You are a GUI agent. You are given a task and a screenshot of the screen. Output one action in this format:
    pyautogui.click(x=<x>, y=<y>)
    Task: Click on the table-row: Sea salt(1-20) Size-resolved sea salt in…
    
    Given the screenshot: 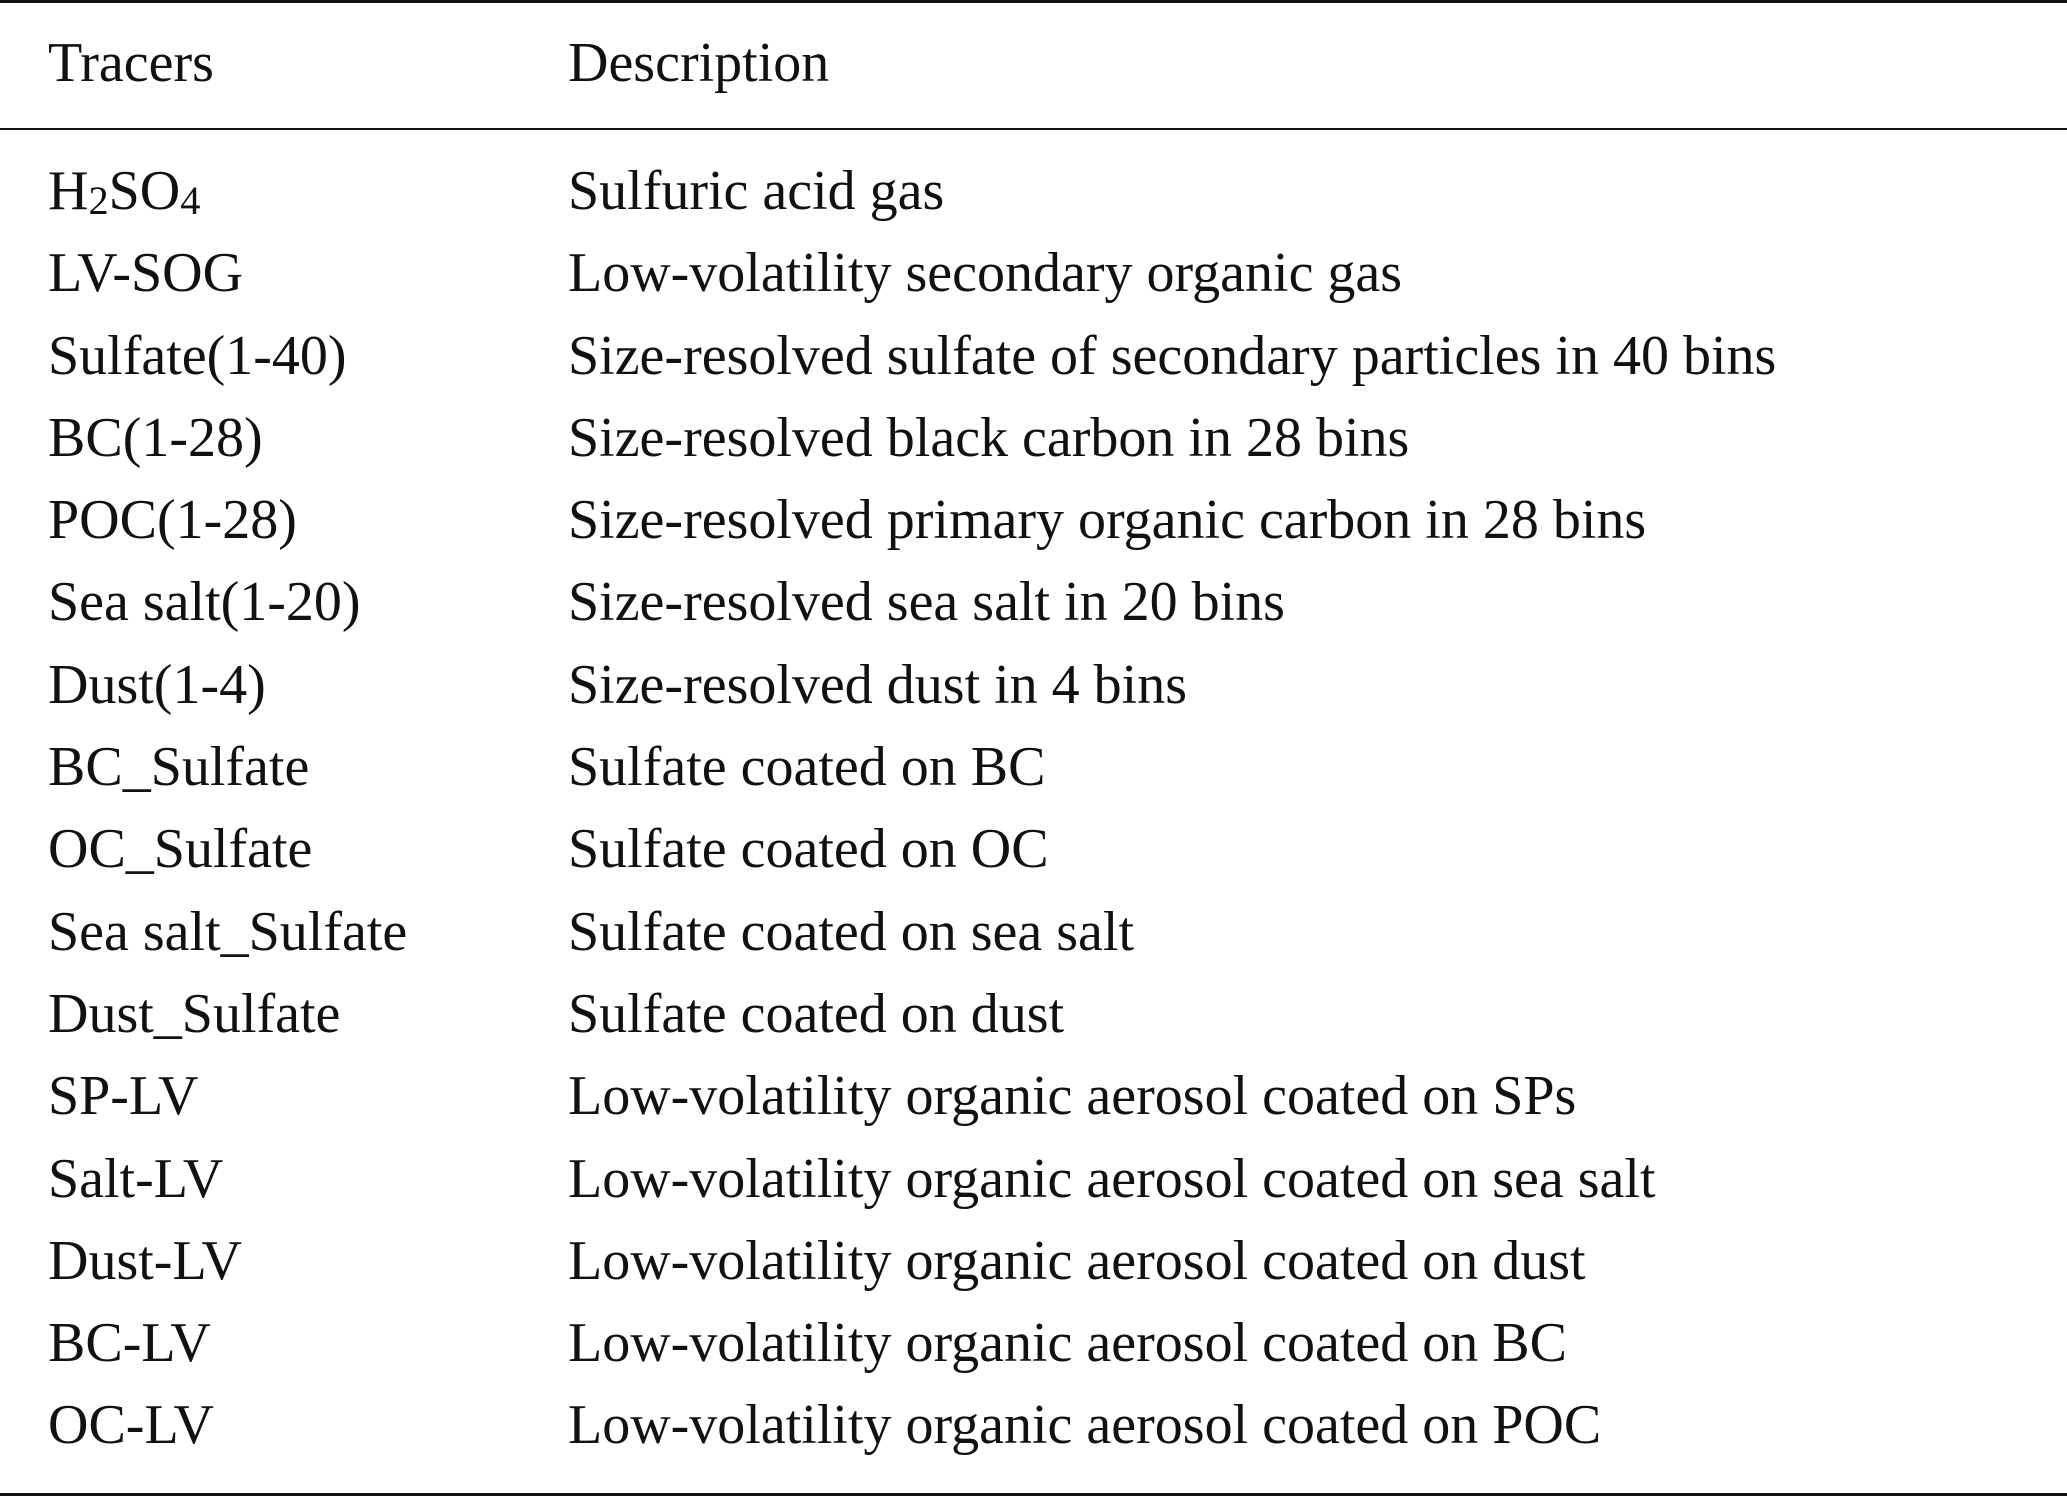 What is the action you would take?
    pyautogui.click(x=1033, y=602)
    